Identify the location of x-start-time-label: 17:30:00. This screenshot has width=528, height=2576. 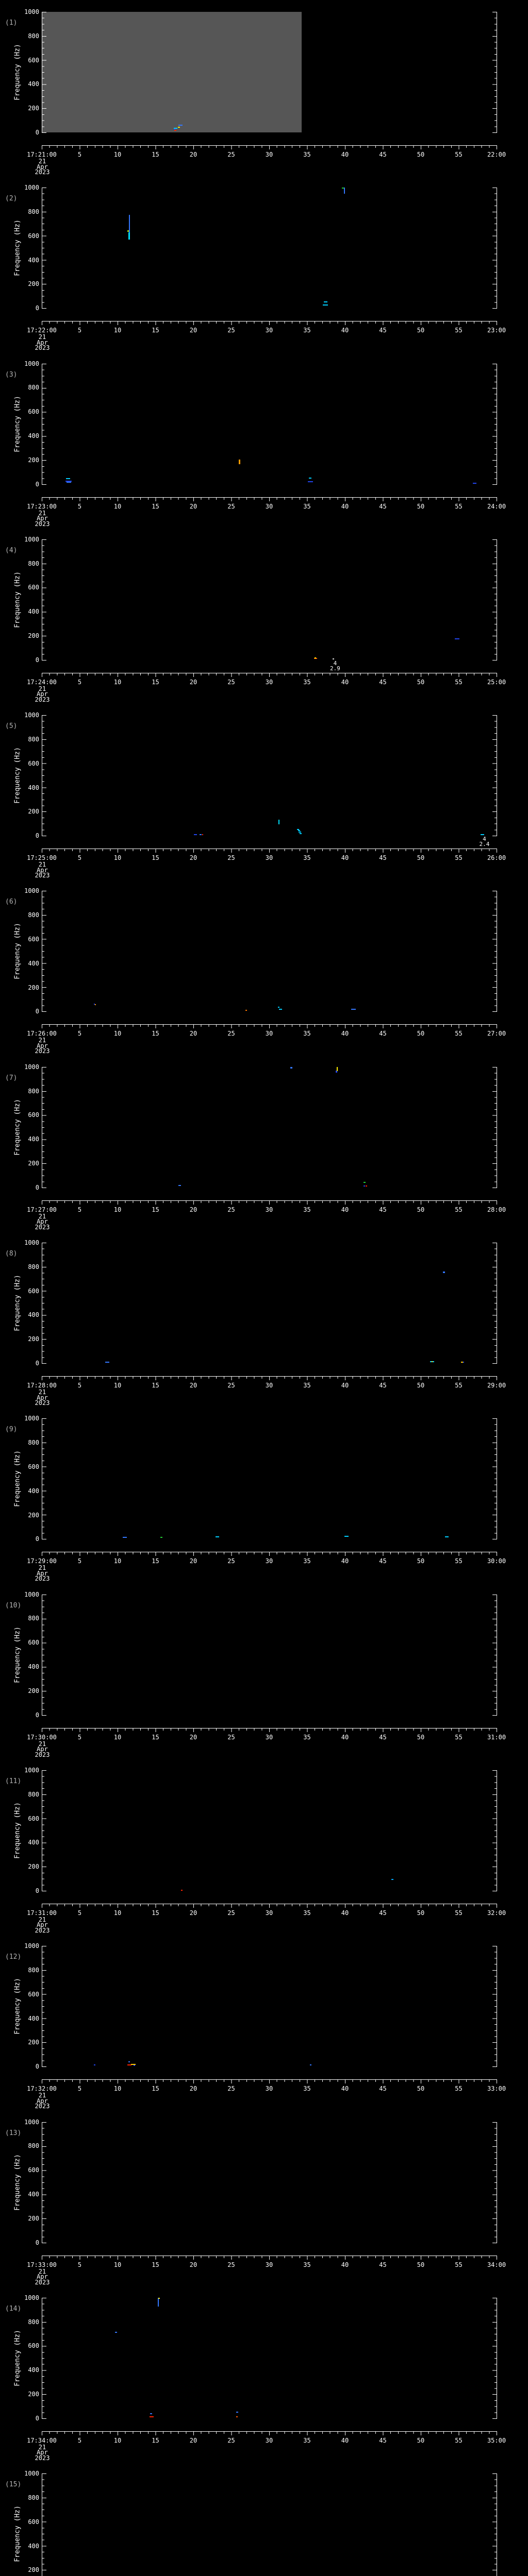
(42, 1737).